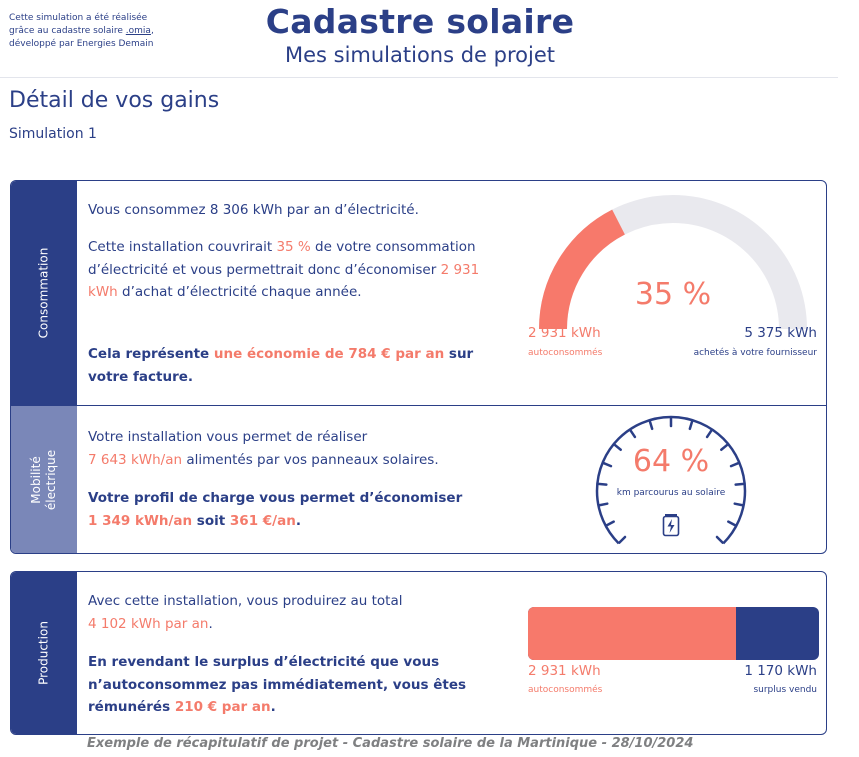 The image size is (859, 757). Describe the element at coordinates (671, 525) in the screenshot. I see `battery-charging-icon` at that location.